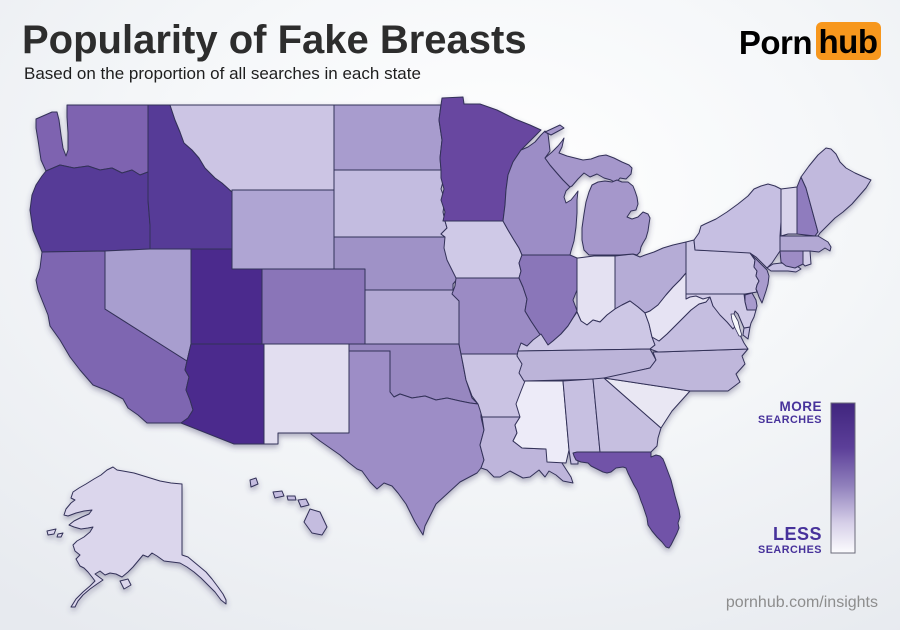  Describe the element at coordinates (802, 602) in the screenshot. I see `svg-text: pornhub.com/insights` at that location.